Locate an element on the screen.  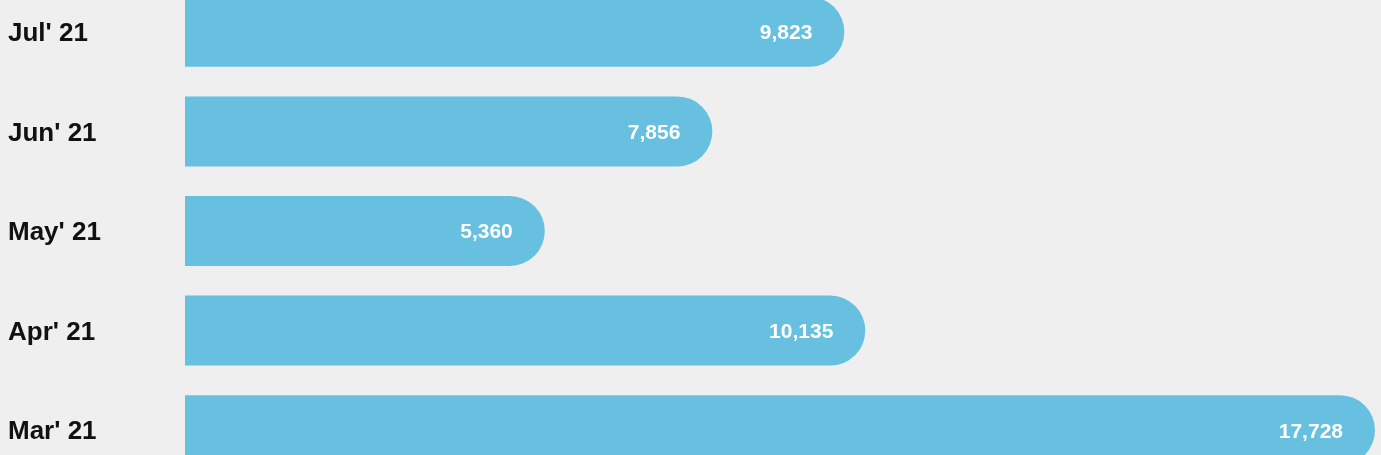
data-label: 17,728 is located at coordinates (1311, 430).